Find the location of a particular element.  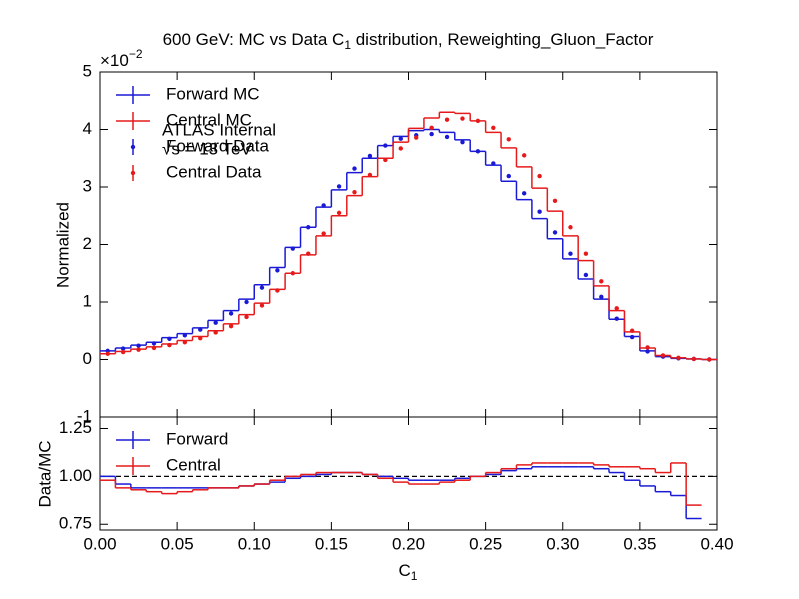

x-tick-label: 0.35 is located at coordinates (639, 543).